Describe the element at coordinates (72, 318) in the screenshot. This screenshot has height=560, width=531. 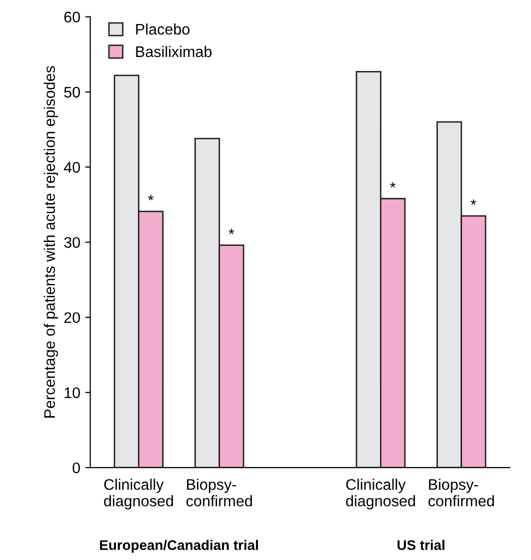
I see `y-tick-label: 20` at that location.